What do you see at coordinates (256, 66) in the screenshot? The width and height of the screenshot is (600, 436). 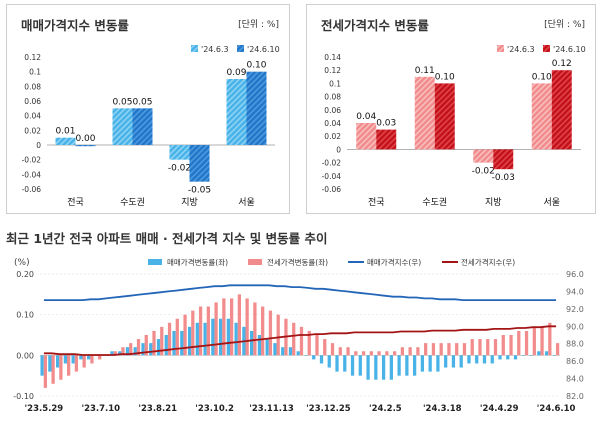 I see `bar-value-label: 0.10` at bounding box center [256, 66].